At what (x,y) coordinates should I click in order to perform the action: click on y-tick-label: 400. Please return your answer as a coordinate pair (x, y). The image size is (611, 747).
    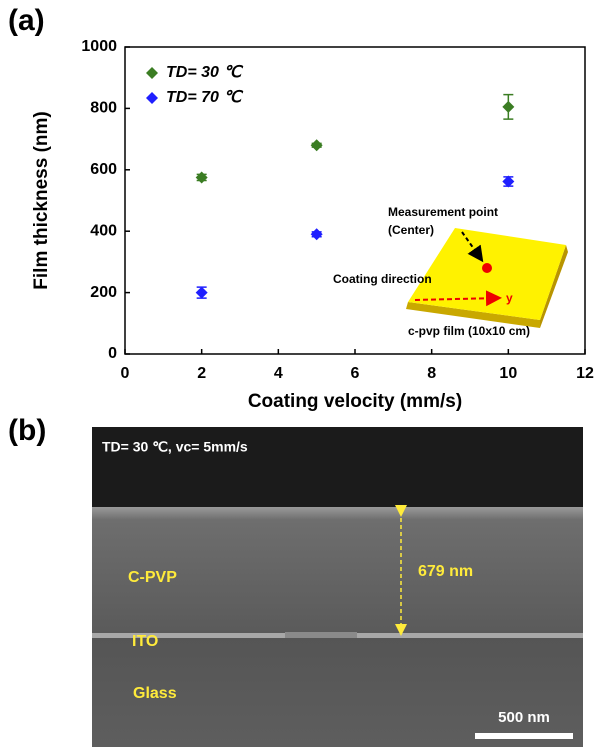
    Looking at the image, I should click on (103, 230).